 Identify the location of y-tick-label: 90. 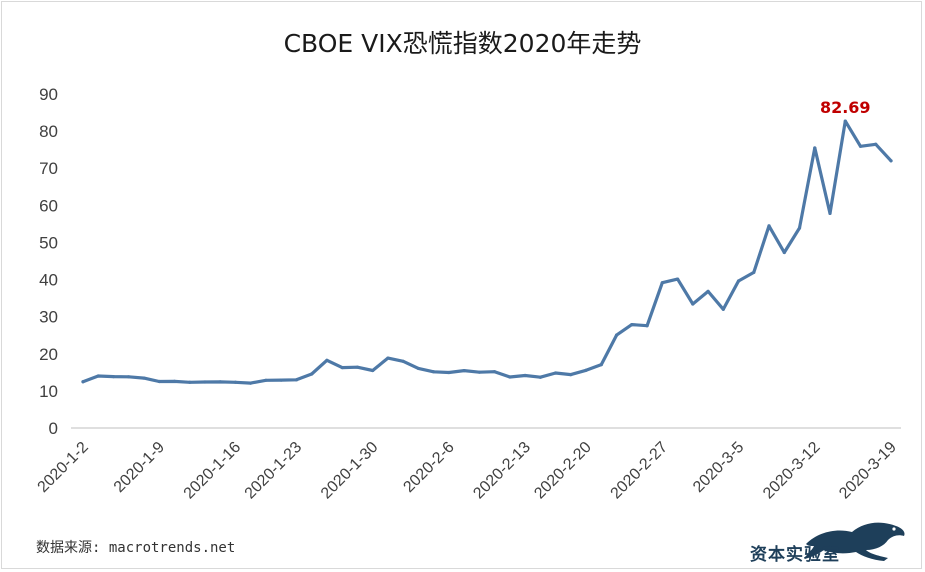
(48, 94).